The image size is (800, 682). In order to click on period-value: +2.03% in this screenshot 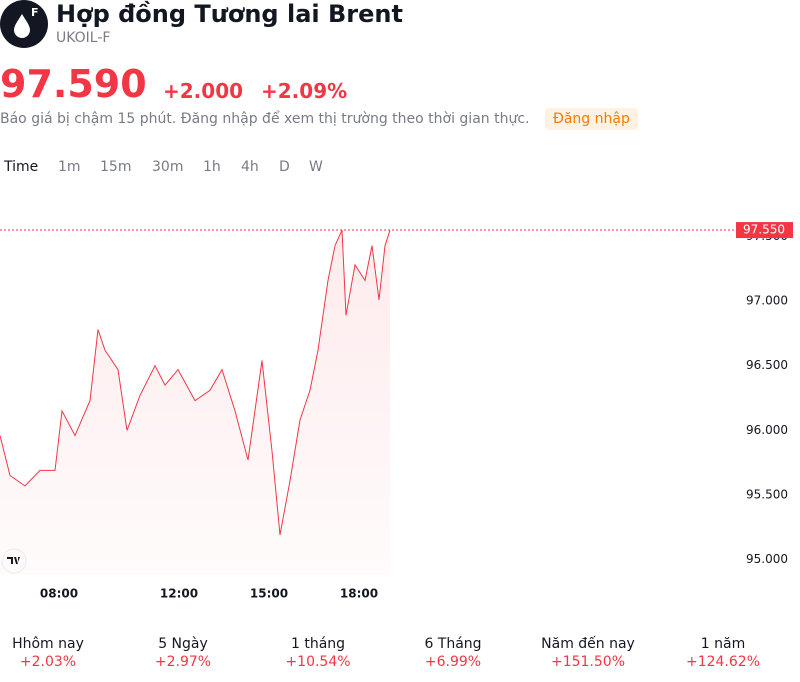, I will do `click(48, 662)`.